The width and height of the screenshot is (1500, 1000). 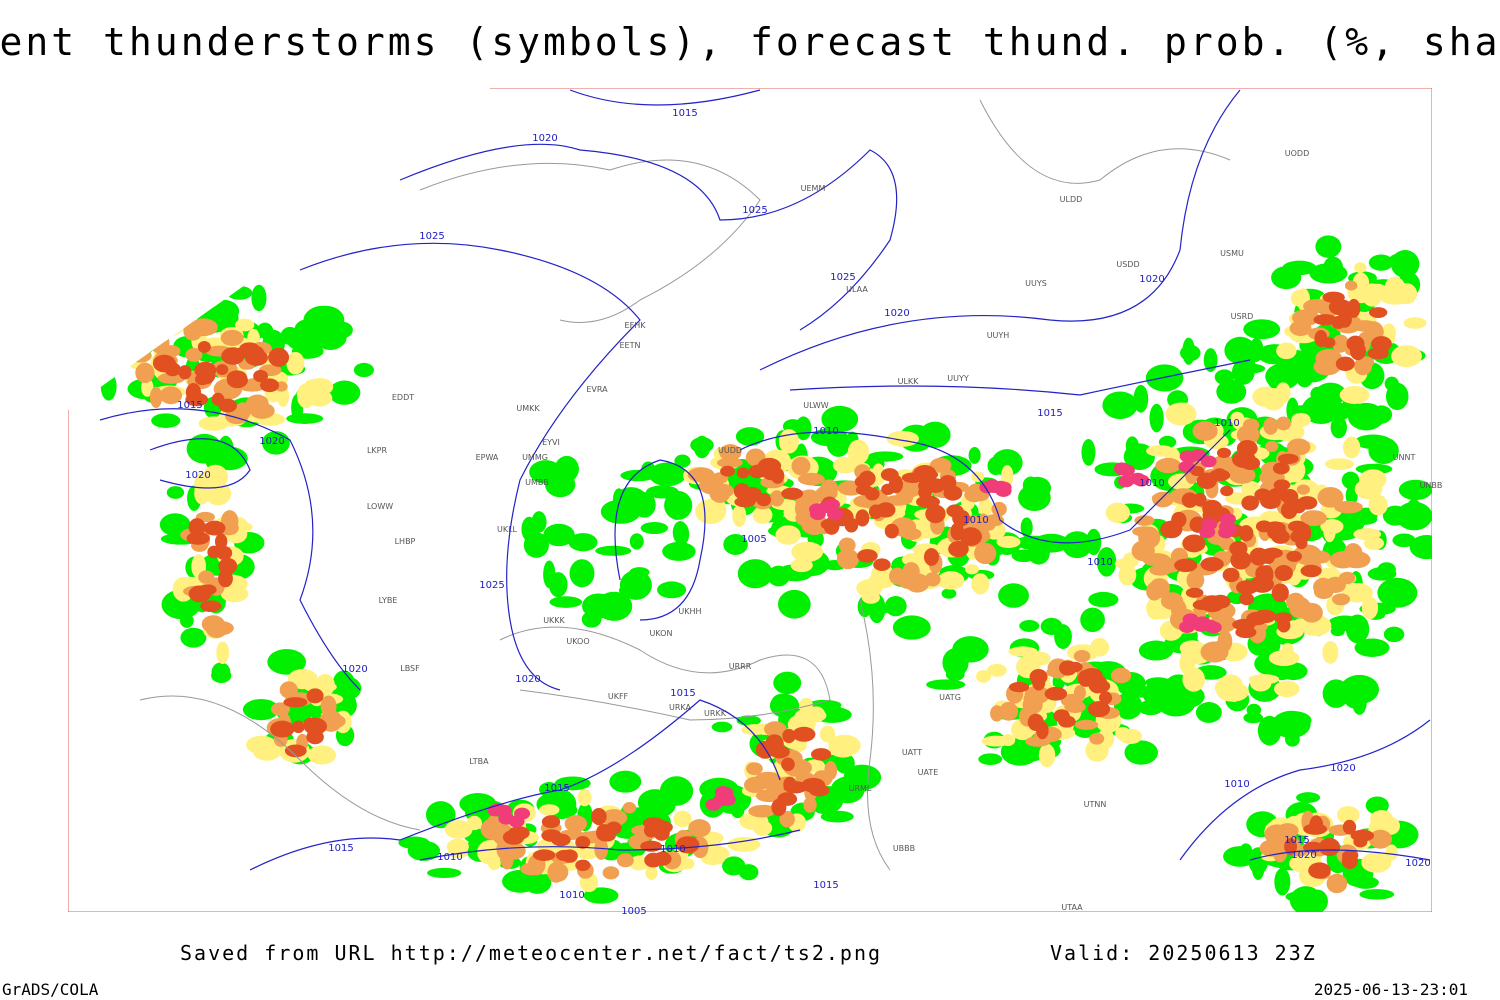 I want to click on station-label: UUDD, so click(x=730, y=450).